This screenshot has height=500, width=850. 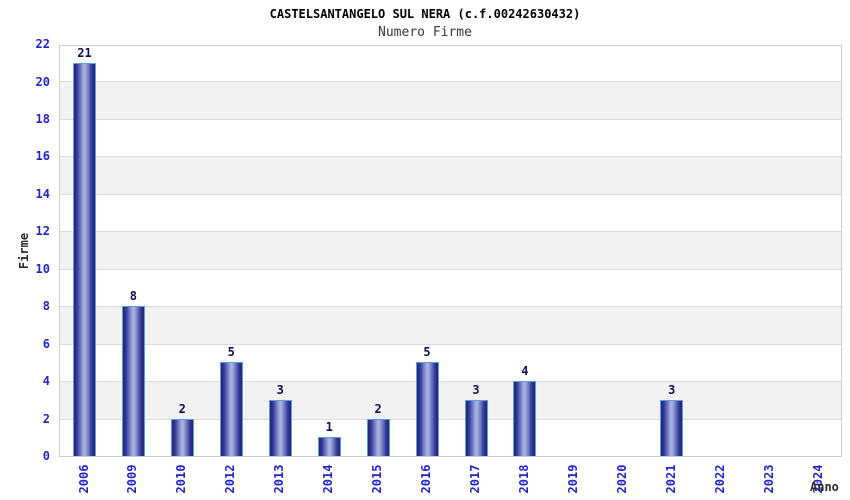 What do you see at coordinates (42, 44) in the screenshot?
I see `y-tick-label: 22` at bounding box center [42, 44].